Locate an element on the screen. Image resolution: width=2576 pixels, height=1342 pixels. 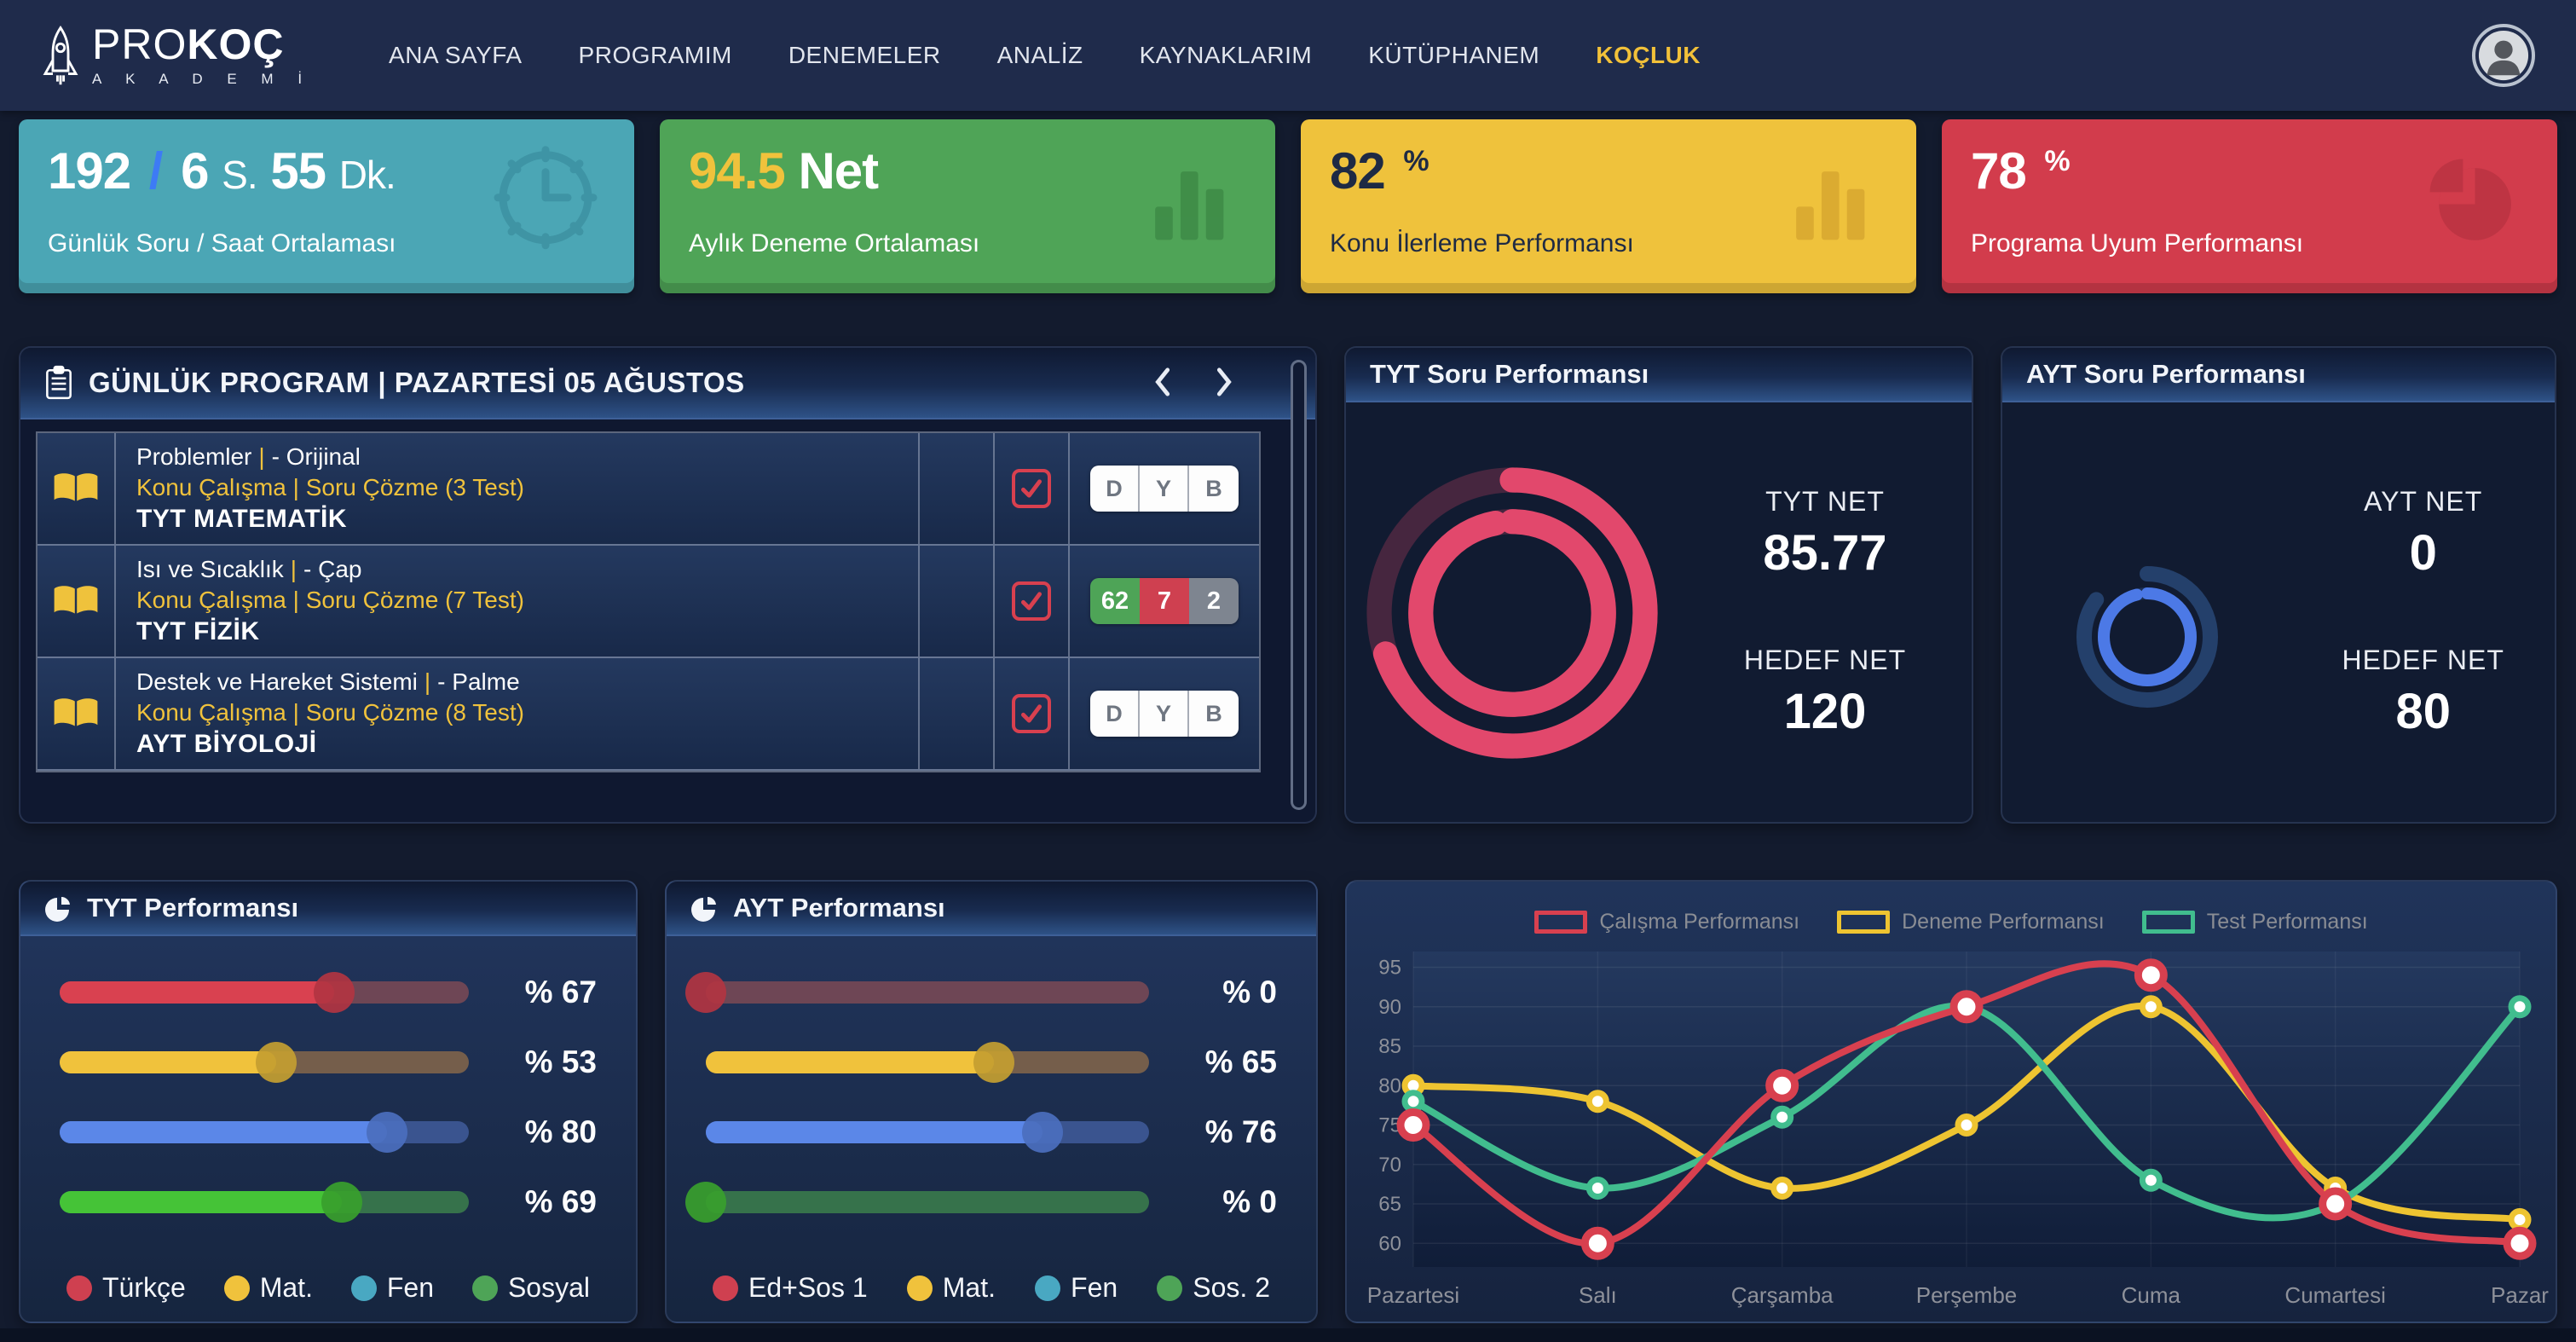
nav-item-kutuphanem: KÜTÜPHANEM is located at coordinates (1454, 55).